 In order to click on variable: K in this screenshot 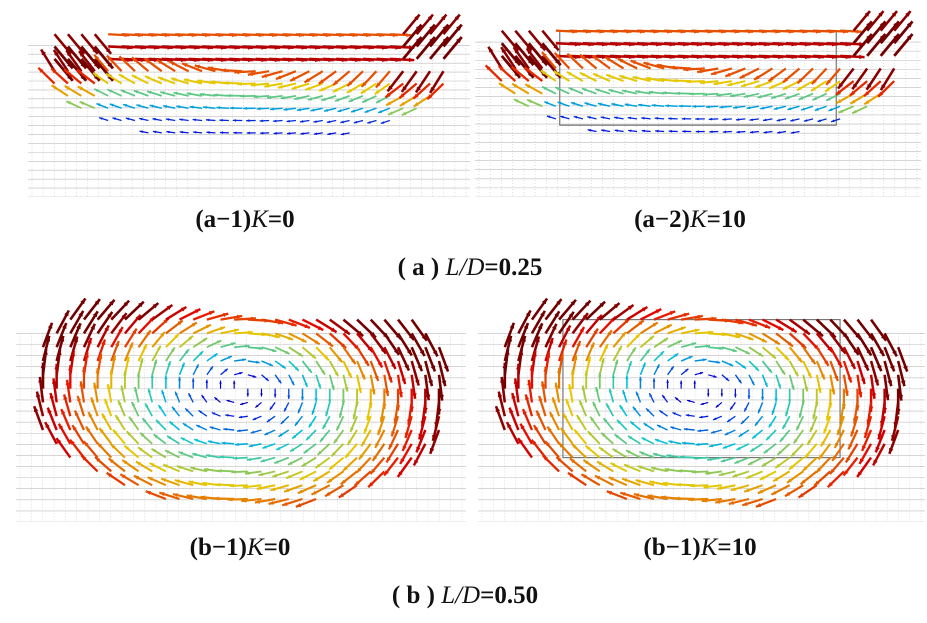, I will do `click(698, 219)`.